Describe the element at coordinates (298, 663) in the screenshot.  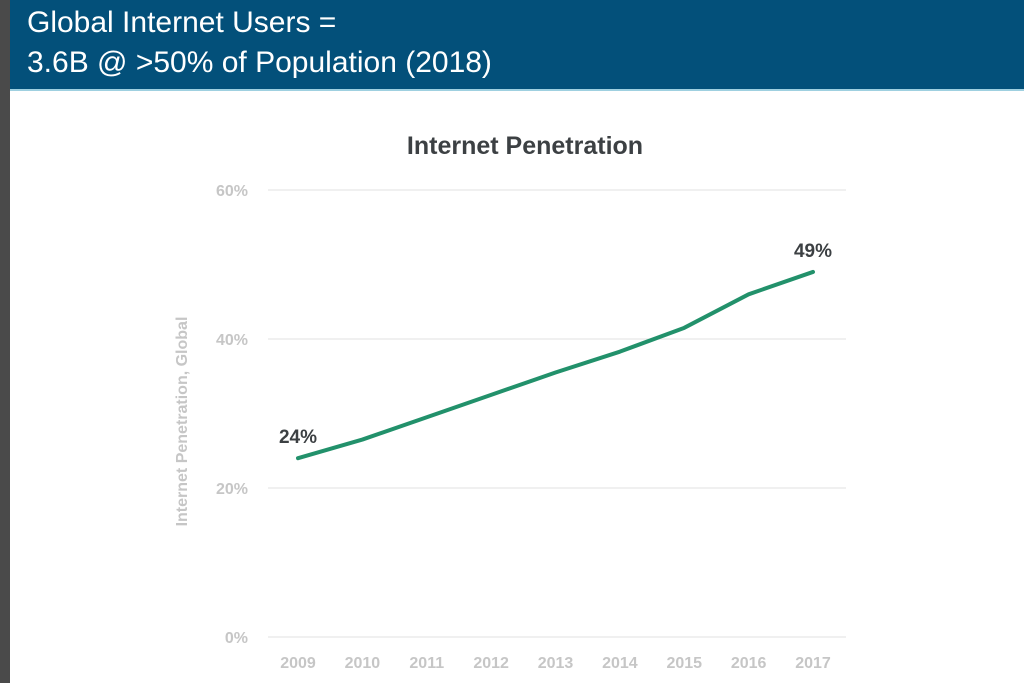
I see `x-tick-label: 2009` at that location.